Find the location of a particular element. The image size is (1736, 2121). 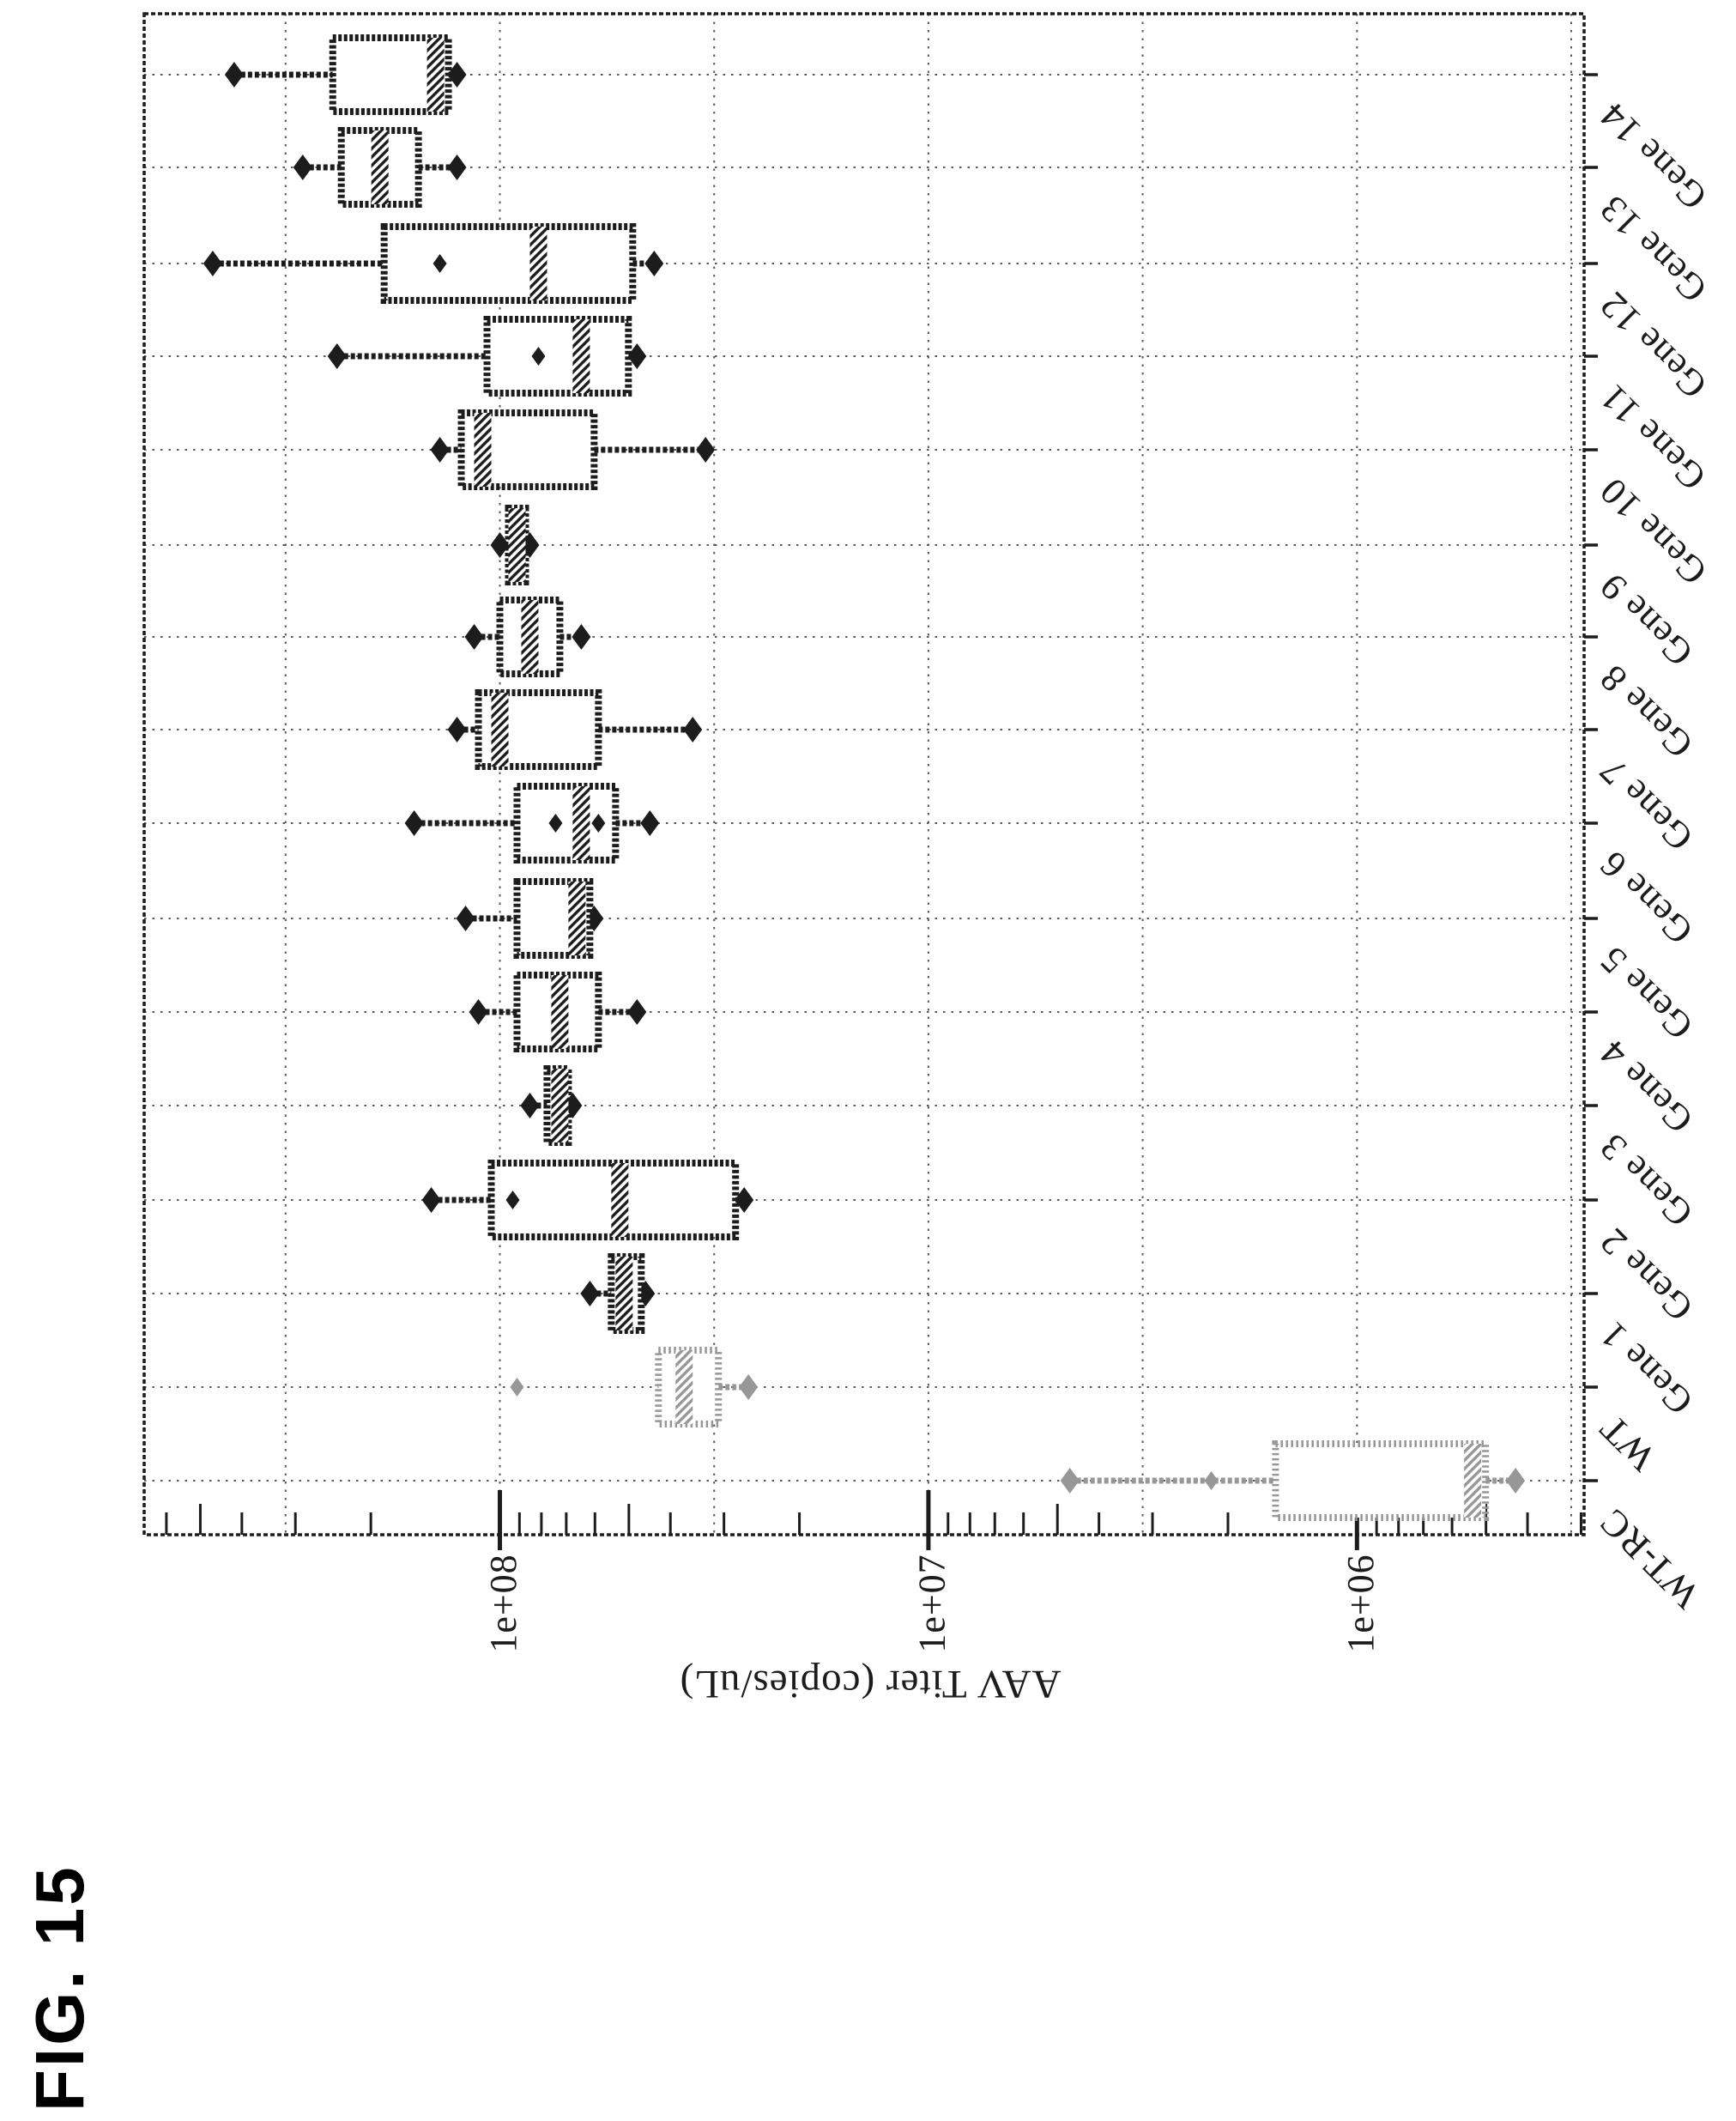

category-wt: WT is located at coordinates (1087, 1413).